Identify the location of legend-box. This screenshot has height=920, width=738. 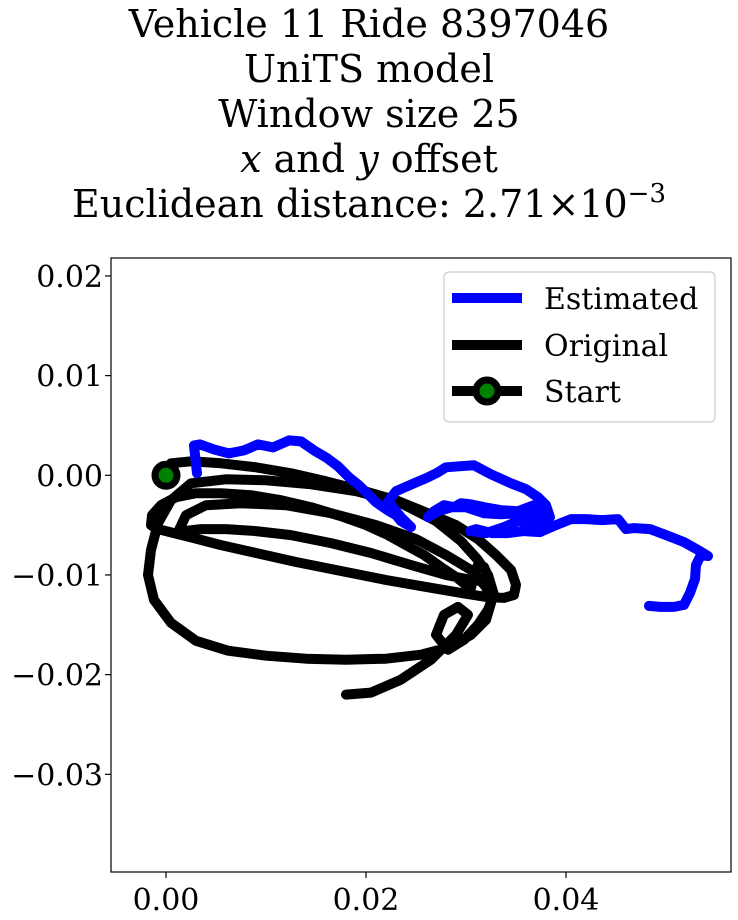
(579, 347).